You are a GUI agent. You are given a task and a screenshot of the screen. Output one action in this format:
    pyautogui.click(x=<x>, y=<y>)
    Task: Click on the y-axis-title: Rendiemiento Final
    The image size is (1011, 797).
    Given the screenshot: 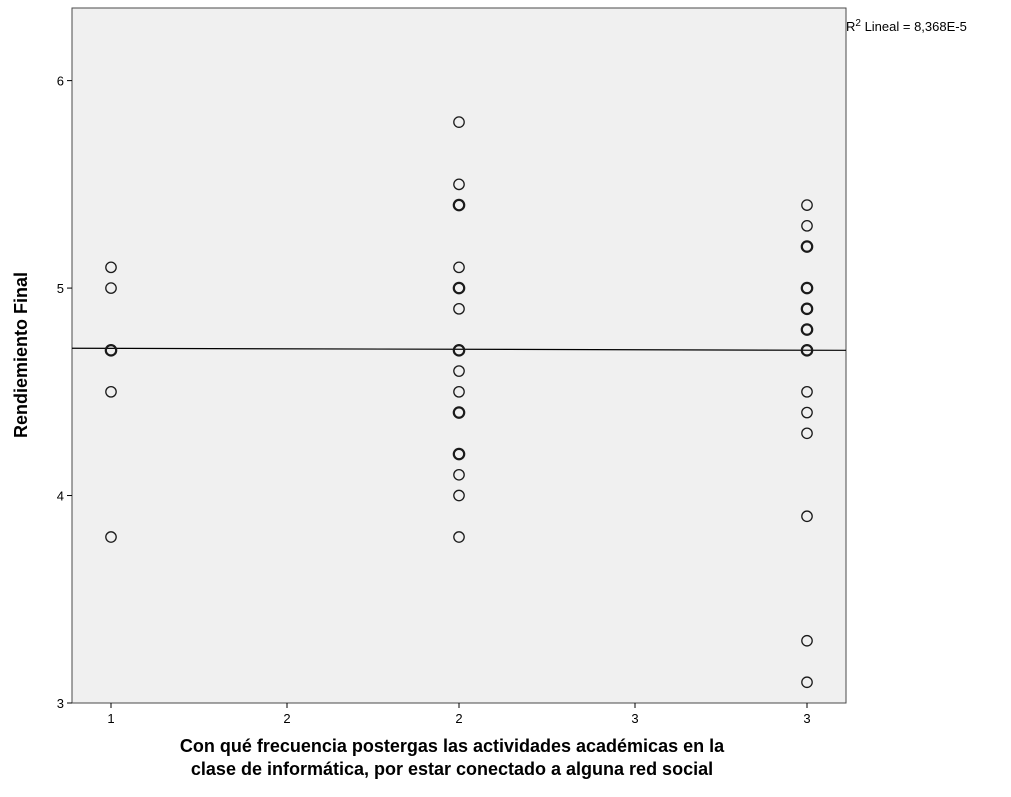 What is the action you would take?
    pyautogui.click(x=21, y=355)
    